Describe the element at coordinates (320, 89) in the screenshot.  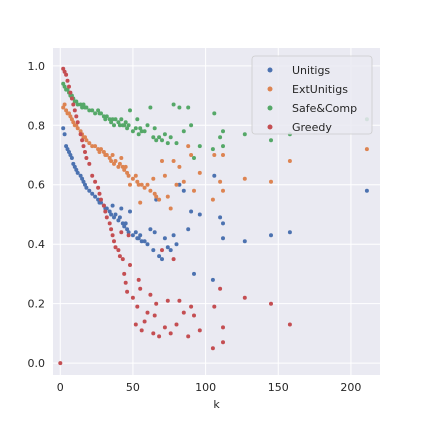
I see `legend-label-extunitigs: ExtUnitigs` at that location.